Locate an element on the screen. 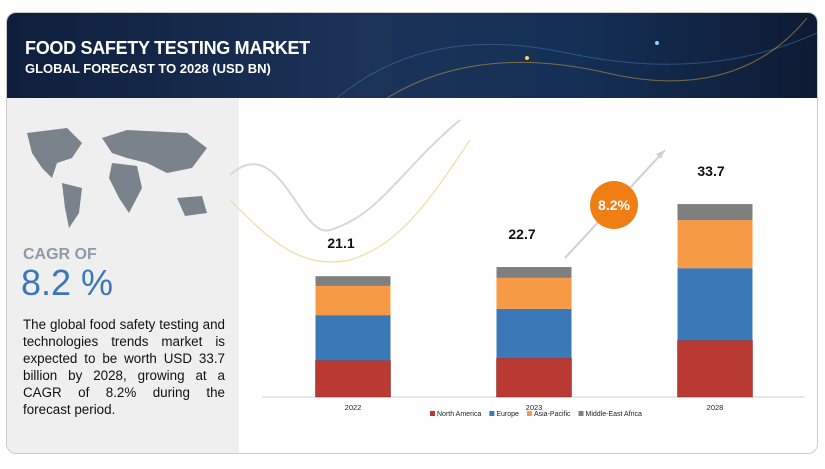  cagr-label: CAGR OF is located at coordinates (60, 254).